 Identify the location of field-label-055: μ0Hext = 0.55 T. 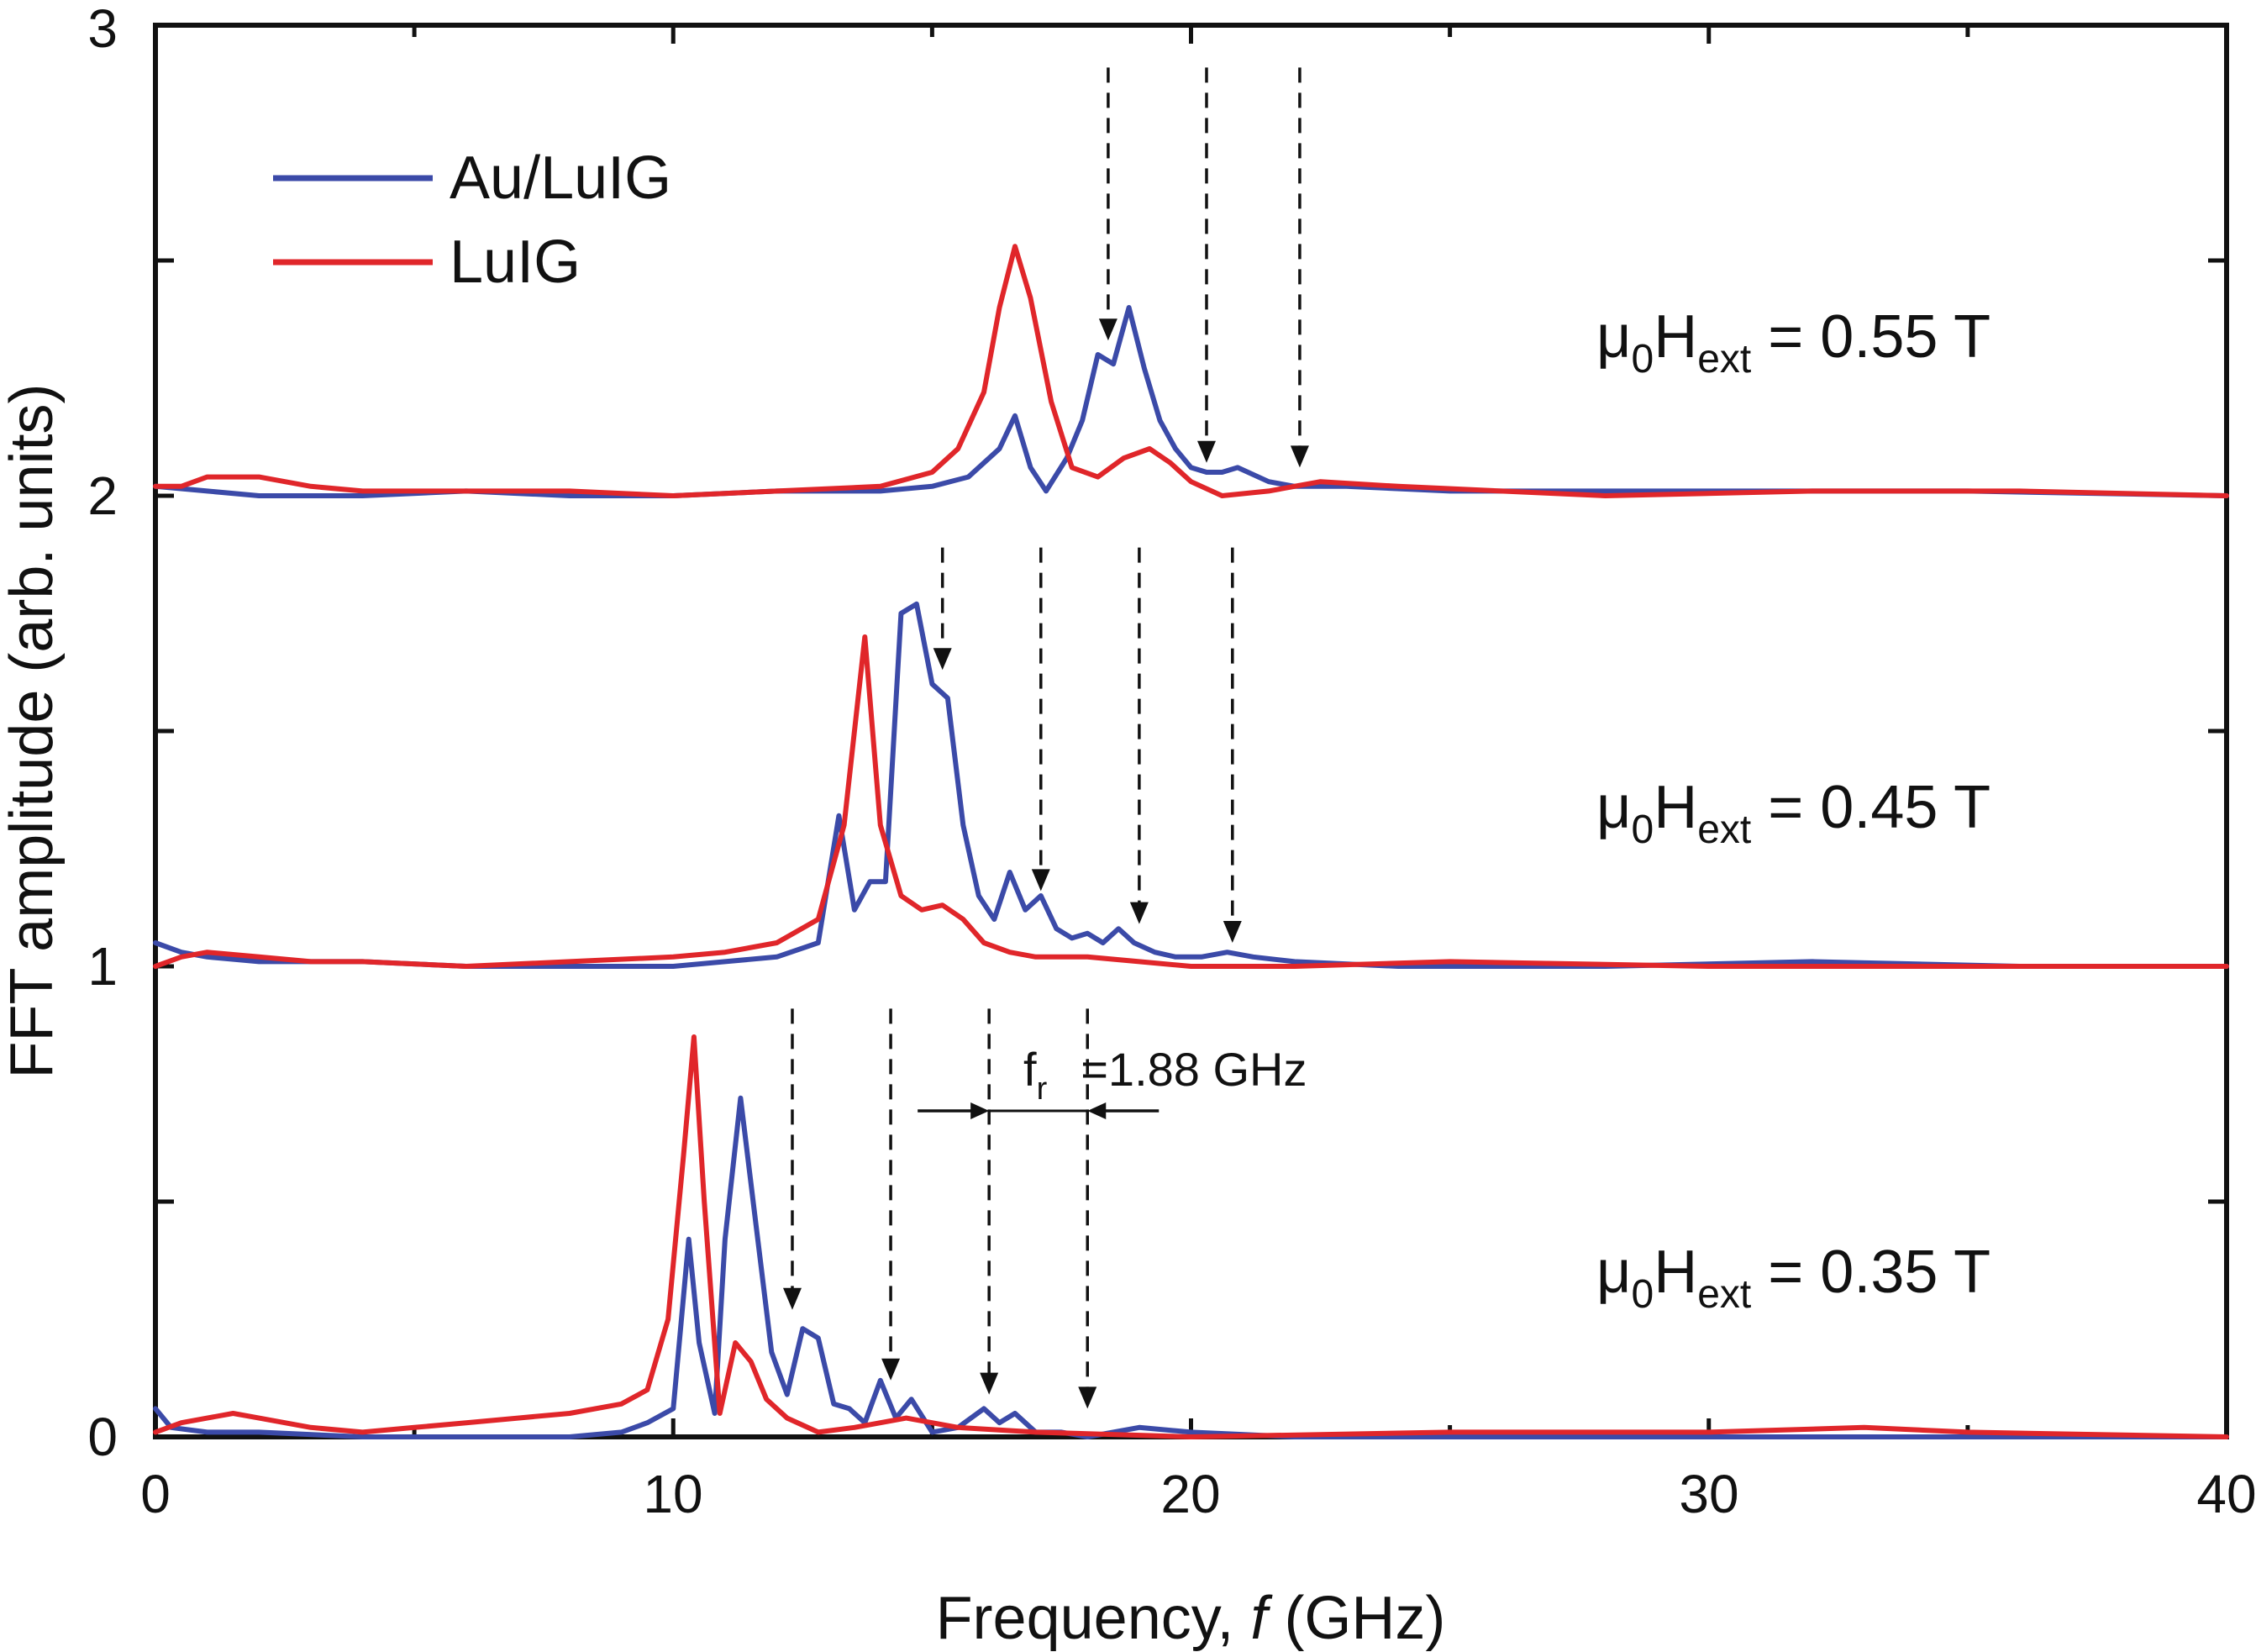
(1793, 342).